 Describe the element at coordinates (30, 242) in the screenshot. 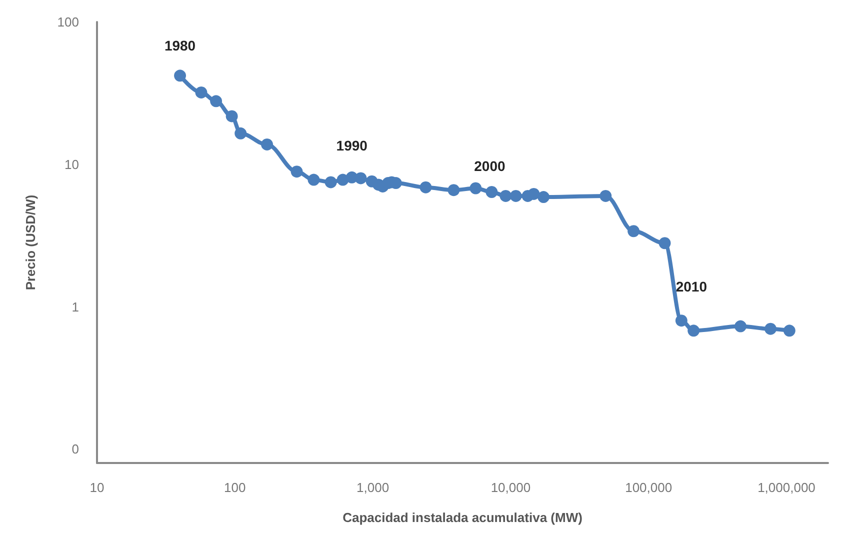

I see `y-axis-title: Precio (USD/W)` at that location.